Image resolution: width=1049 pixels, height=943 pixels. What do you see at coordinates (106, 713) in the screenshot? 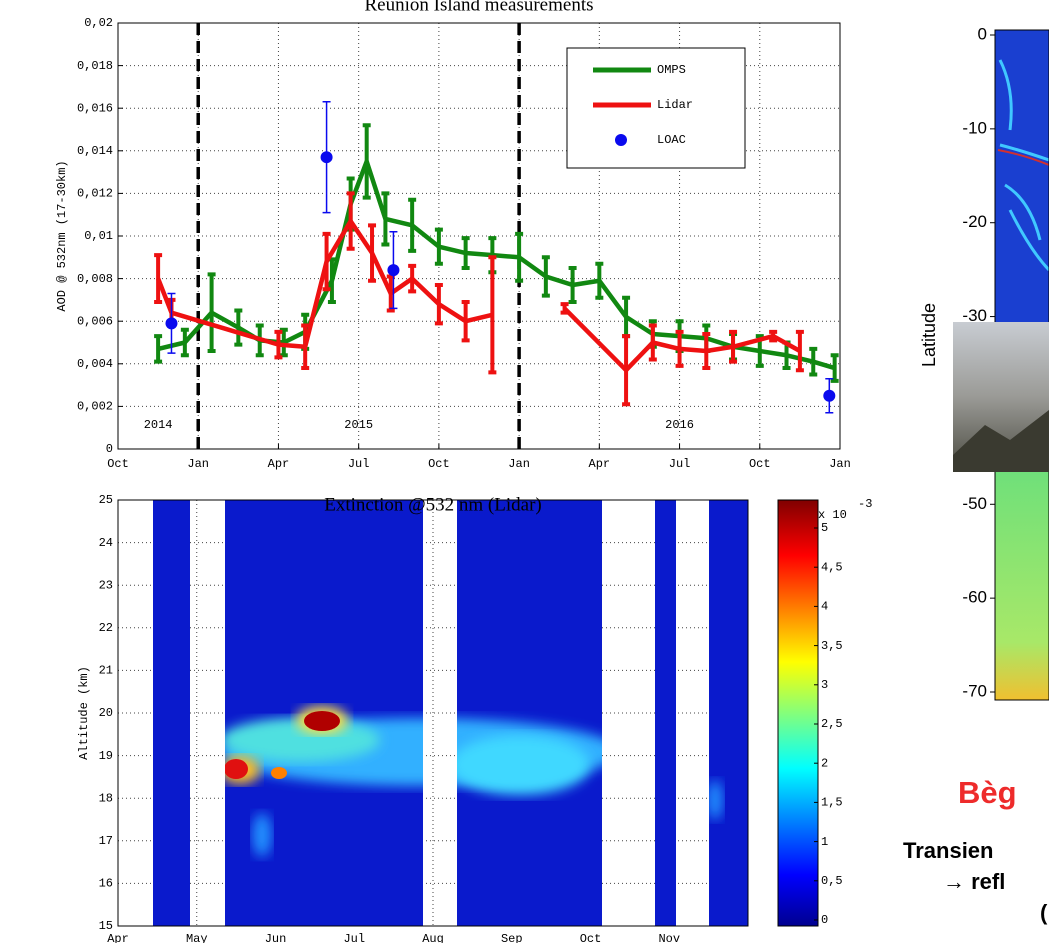
I see `y-tick-label: 20` at bounding box center [106, 713].